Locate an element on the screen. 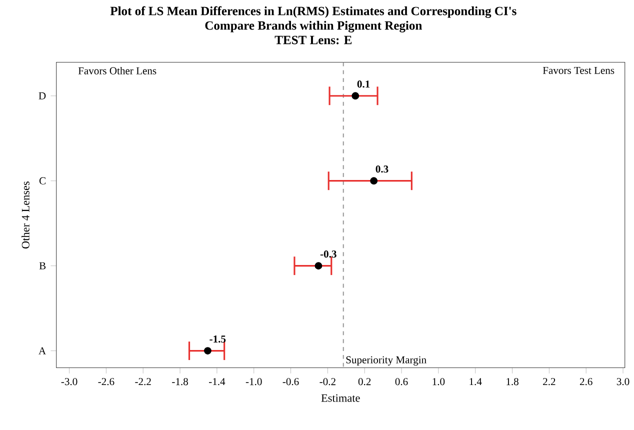 The image size is (634, 430). data-label: 0.1 is located at coordinates (363, 84).